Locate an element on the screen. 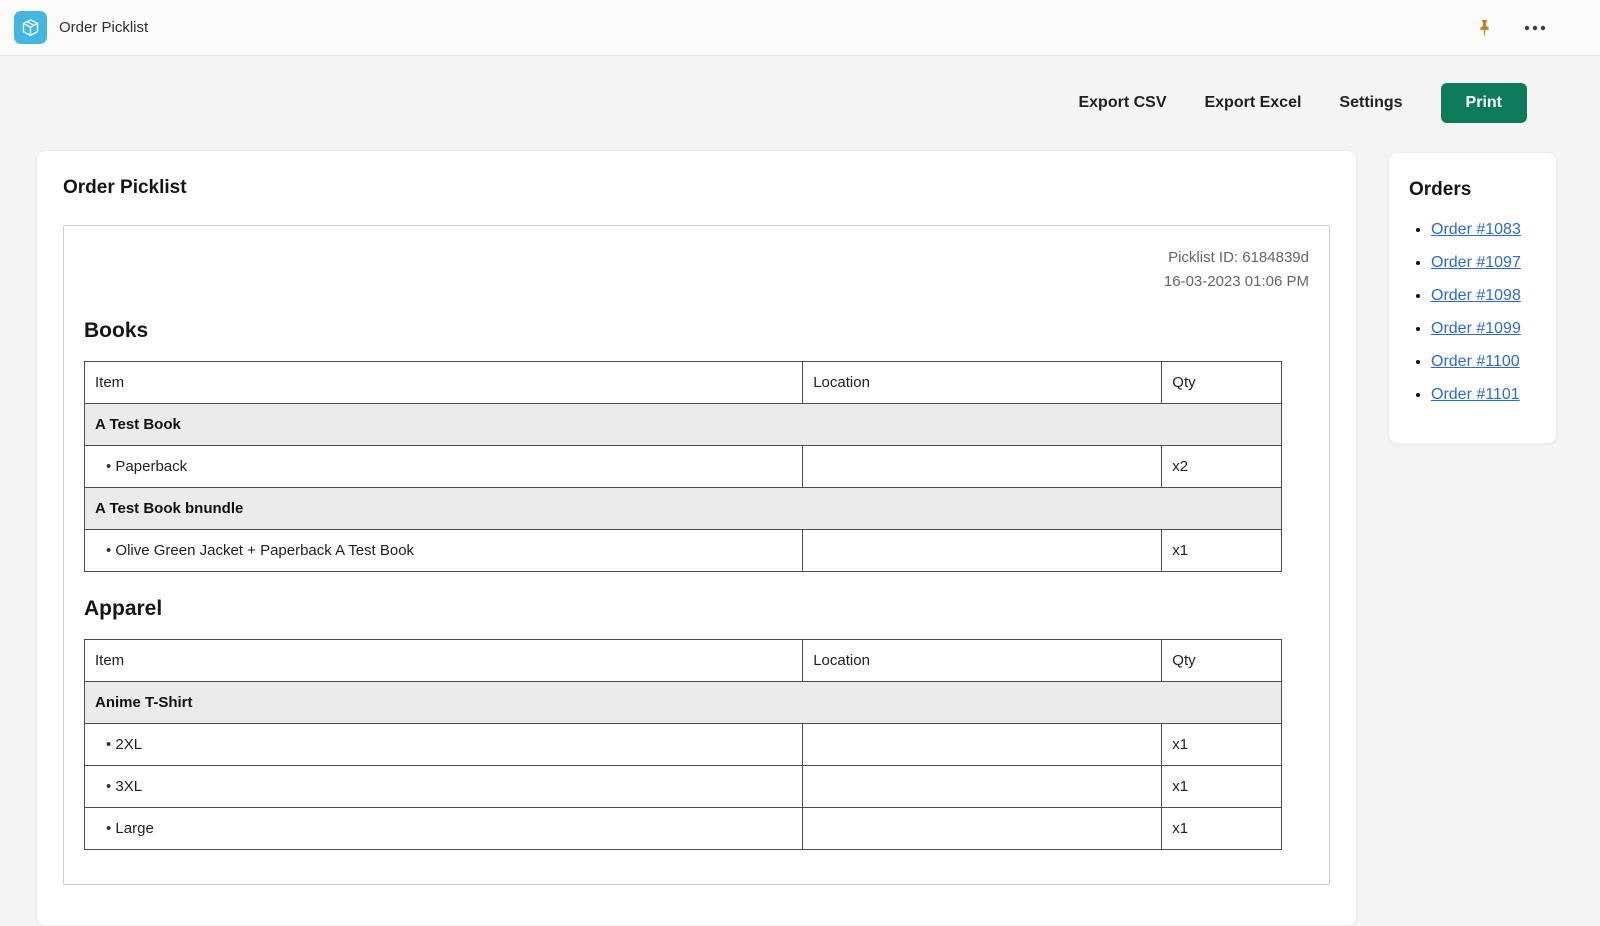 This screenshot has height=926, width=1600. product-group-row: A Test Book bnundle is located at coordinates (683, 508).